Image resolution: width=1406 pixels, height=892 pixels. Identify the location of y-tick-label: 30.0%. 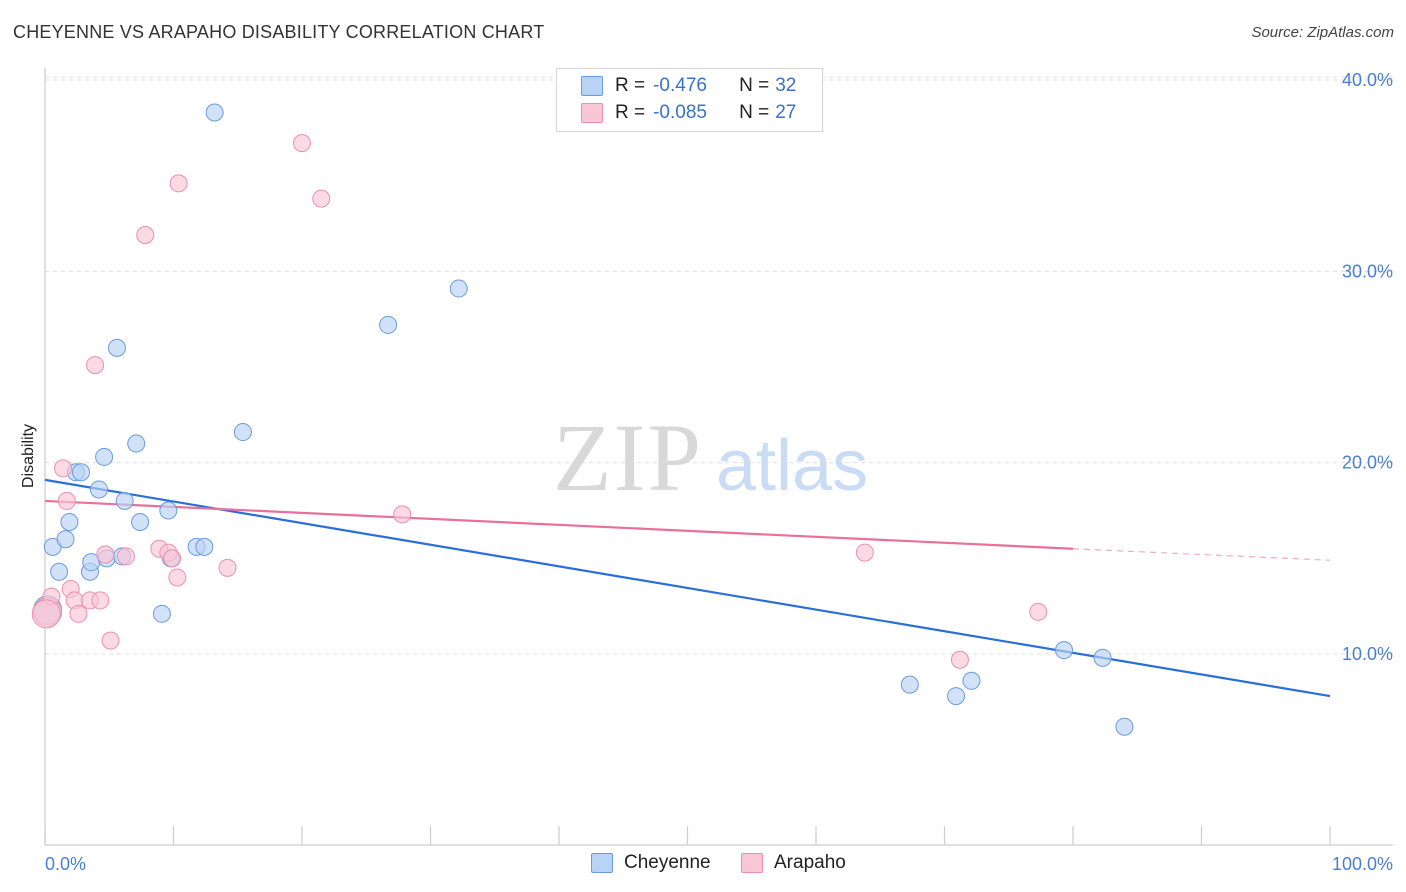
(1367, 271).